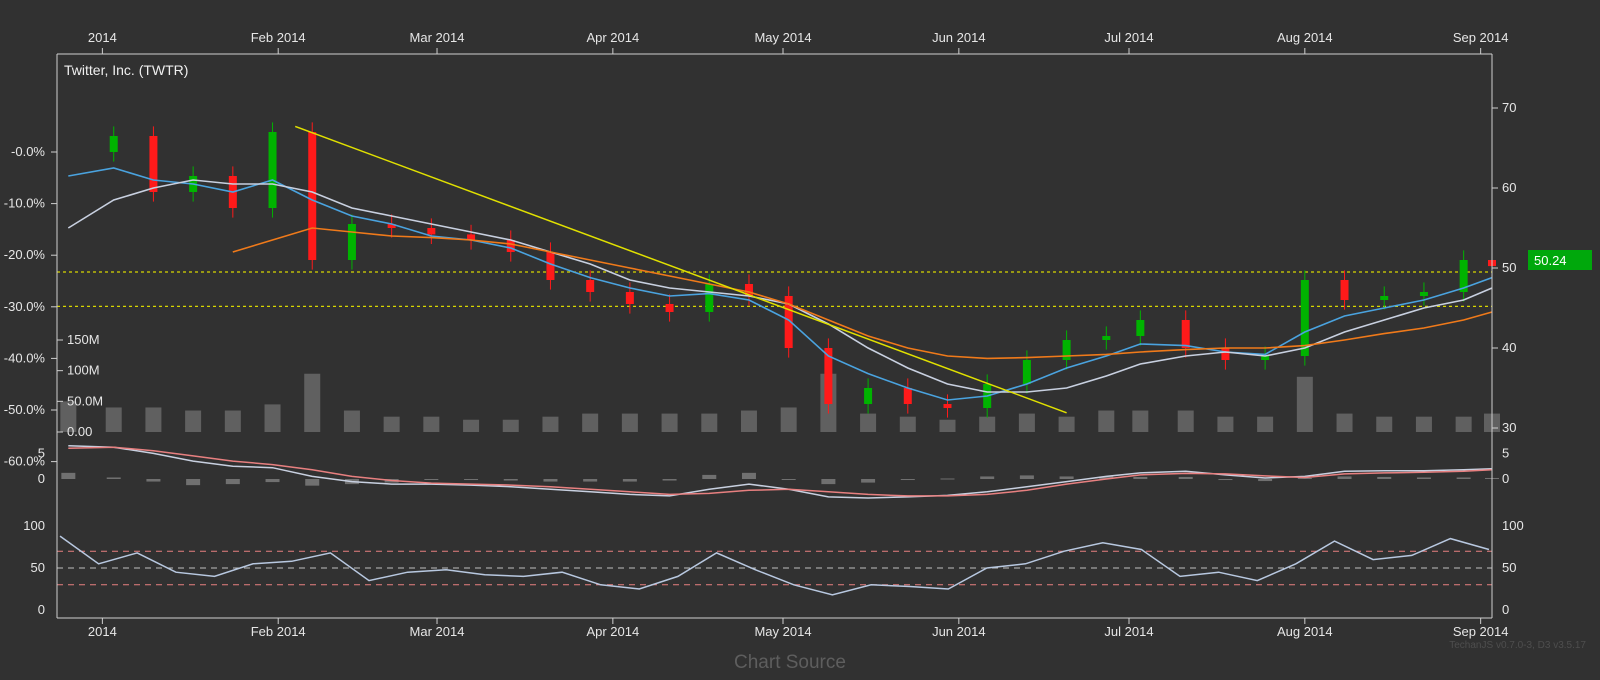 Image resolution: width=1600 pixels, height=680 pixels. What do you see at coordinates (1550, 260) in the screenshot?
I see `last-price-label: 50.24` at bounding box center [1550, 260].